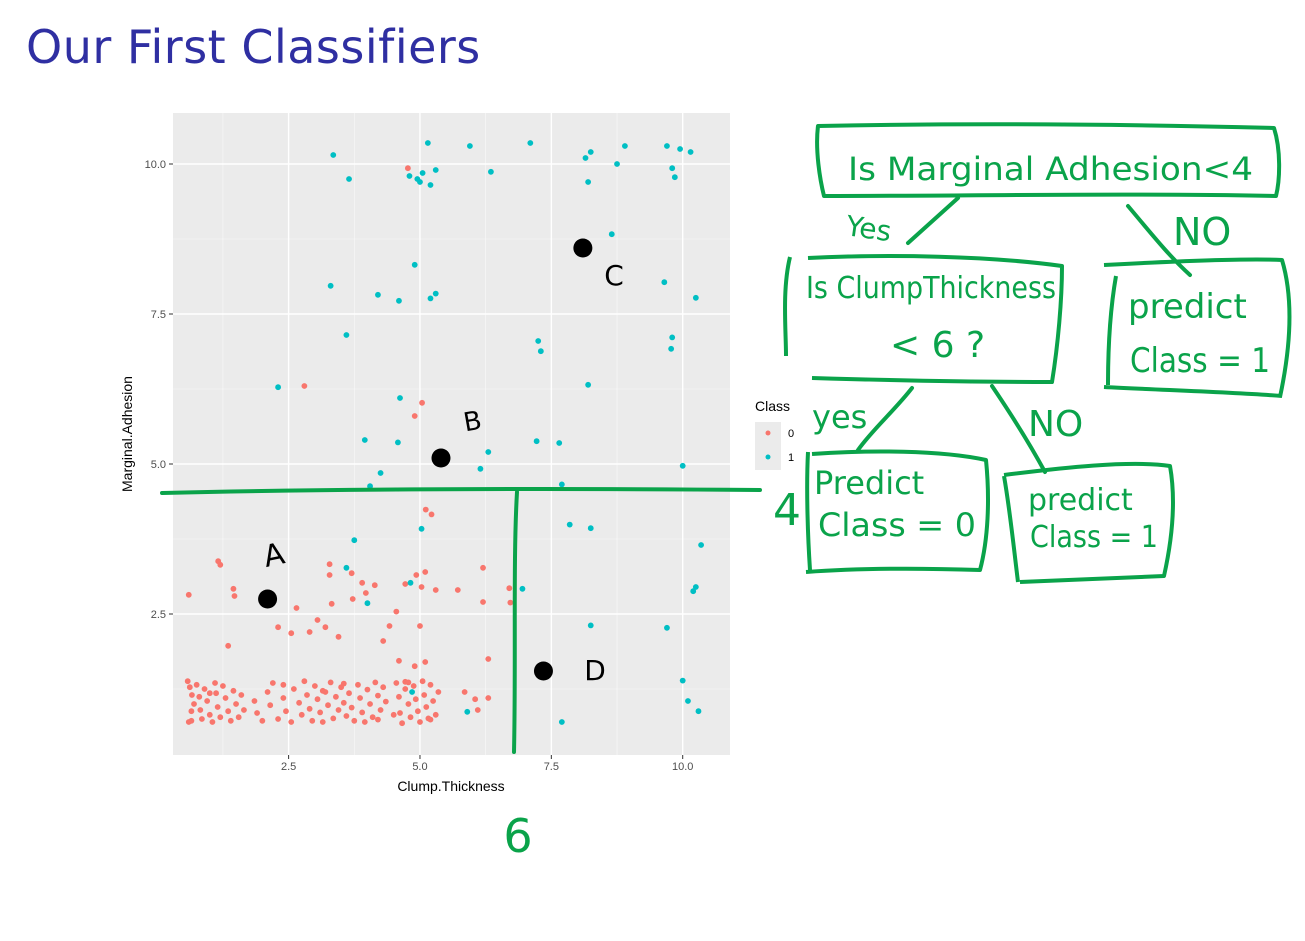 The width and height of the screenshot is (1305, 941). Describe the element at coordinates (583, 248) in the screenshot. I see `highlight-point-c` at that location.